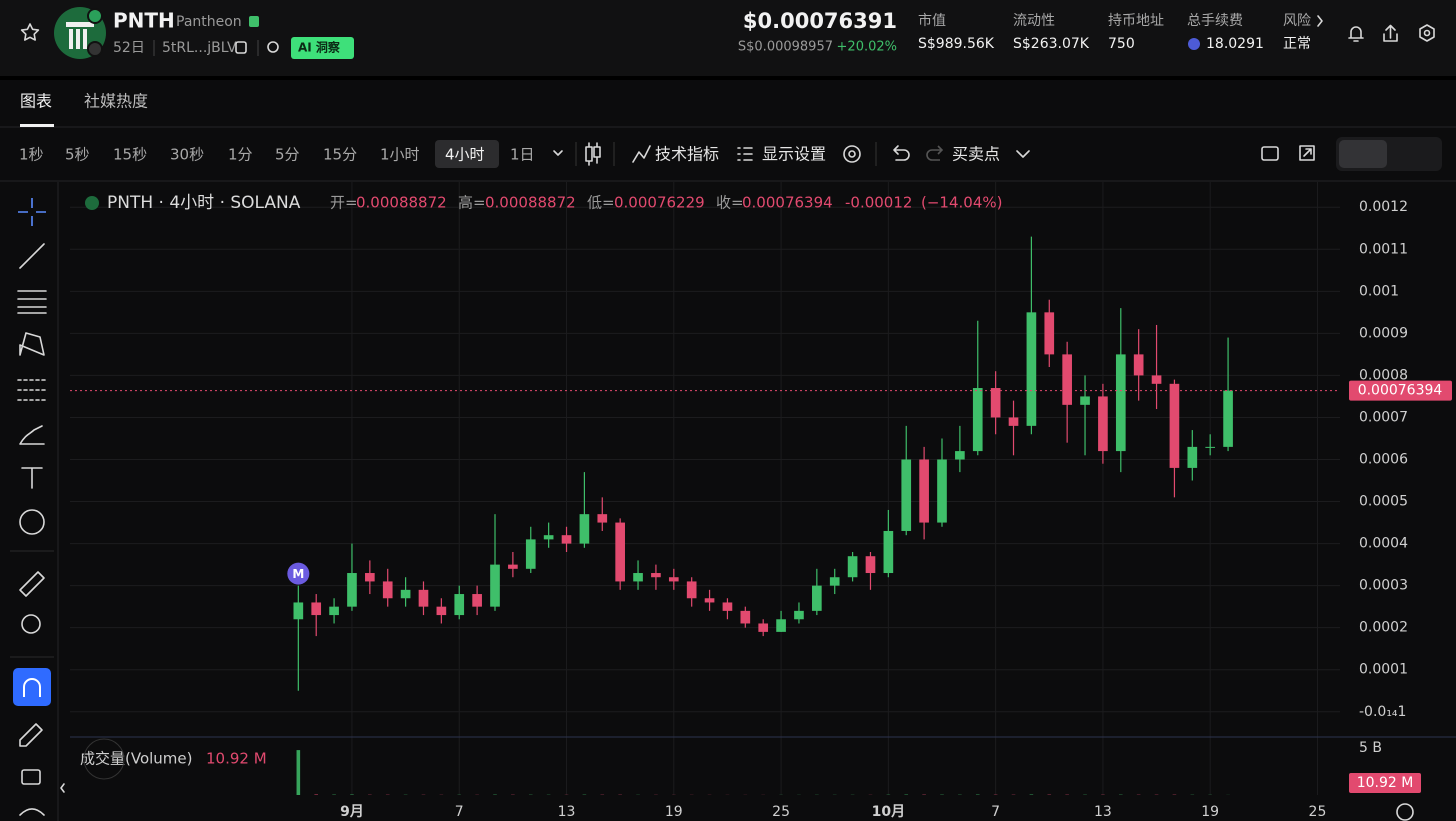 This screenshot has height=821, width=1456. Describe the element at coordinates (31, 735) in the screenshot. I see `lock-draw-tool` at that location.